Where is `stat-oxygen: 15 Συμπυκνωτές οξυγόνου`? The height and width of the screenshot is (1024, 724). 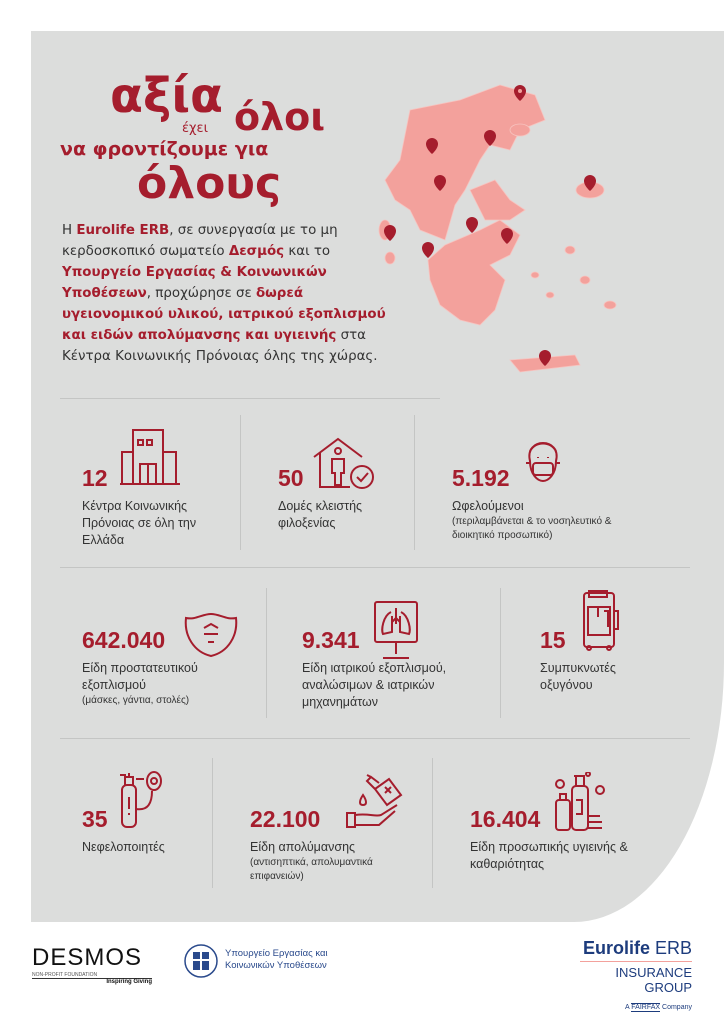
stat-oxygen: 15 Συμπυκνωτές οξυγόνου is located at coordinates (578, 659).